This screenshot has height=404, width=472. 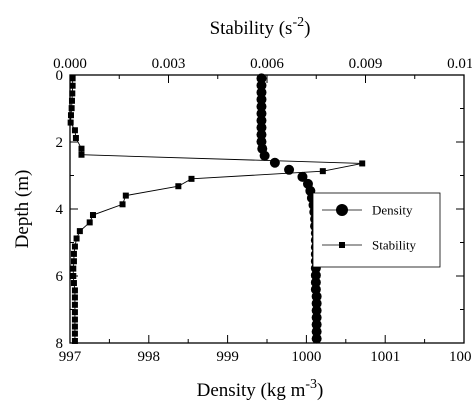 I want to click on top-tick-label: 0.006, so click(x=267, y=64).